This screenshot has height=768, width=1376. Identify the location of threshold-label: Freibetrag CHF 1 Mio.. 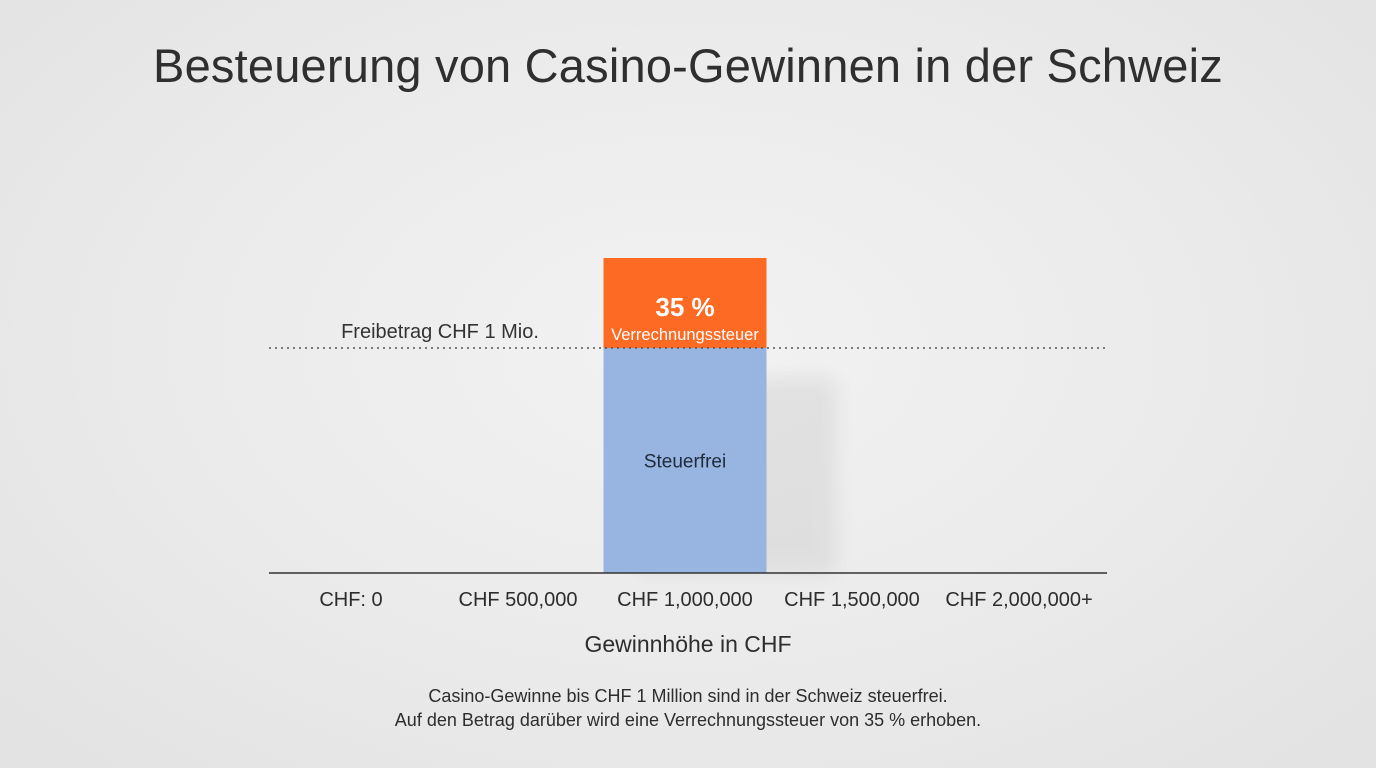
(440, 332).